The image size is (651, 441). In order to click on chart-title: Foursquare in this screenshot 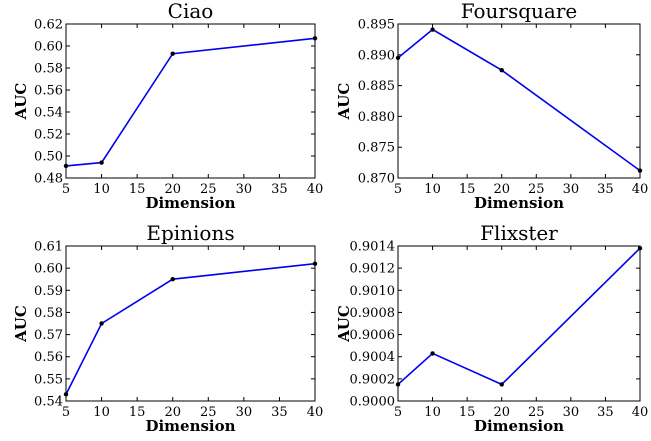, I will do `click(519, 11)`.